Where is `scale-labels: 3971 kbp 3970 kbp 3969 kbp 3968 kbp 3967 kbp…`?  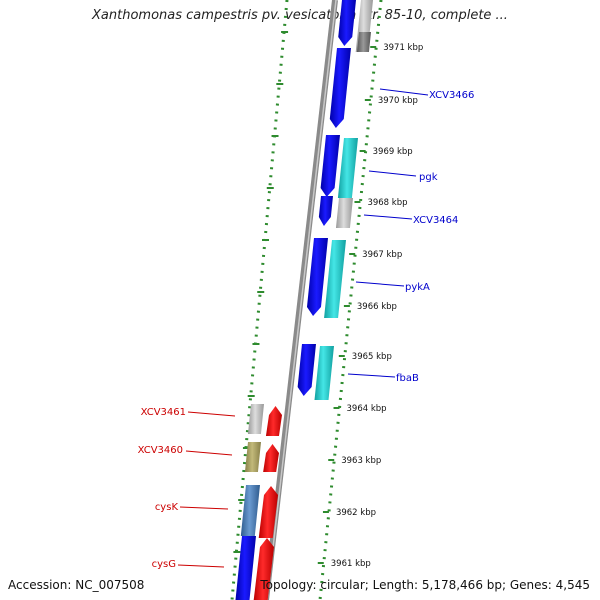 scale-labels: 3971 kbp 3970 kbp 3969 kbp 3968 kbp 3967 kbp… is located at coordinates (377, 306).